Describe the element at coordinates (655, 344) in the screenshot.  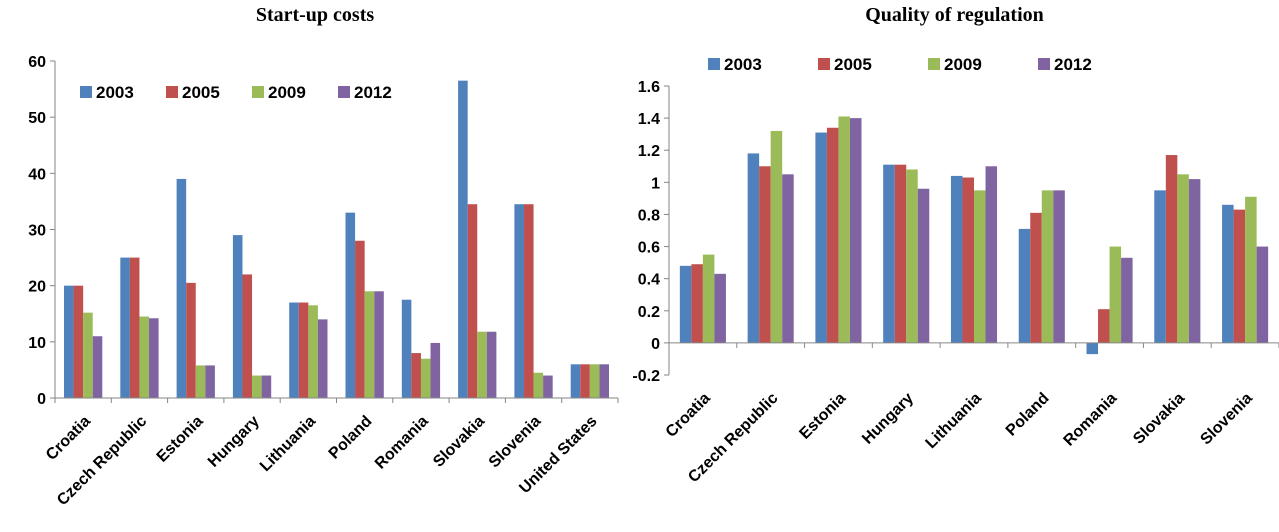
I see `y-tick-label: 0` at that location.